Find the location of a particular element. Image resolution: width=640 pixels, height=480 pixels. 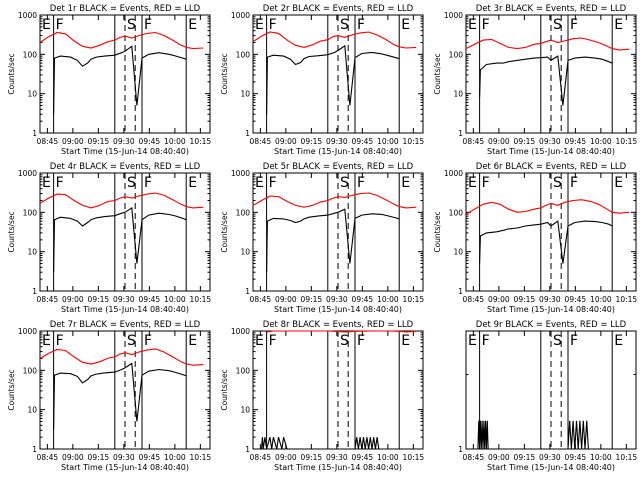

panel-title: Det 5r BLACK = Events, RED = LLD is located at coordinates (338, 167).